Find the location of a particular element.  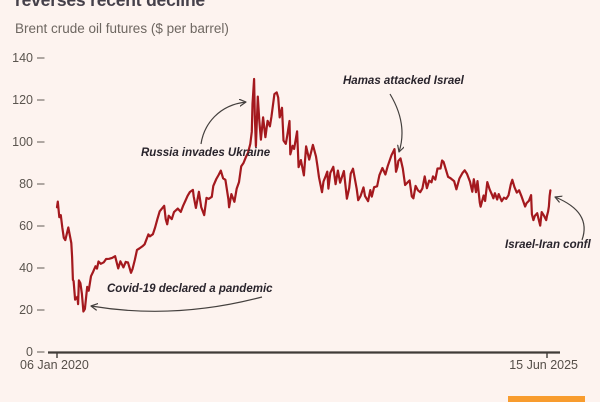

x-axis-end-date: 15 Jun 2025 is located at coordinates (543, 365).